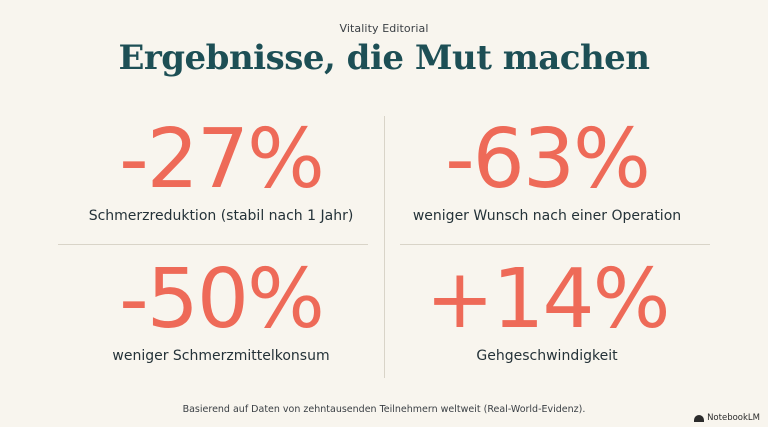  What do you see at coordinates (222, 159) in the screenshot?
I see `stat-value: -27%` at bounding box center [222, 159].